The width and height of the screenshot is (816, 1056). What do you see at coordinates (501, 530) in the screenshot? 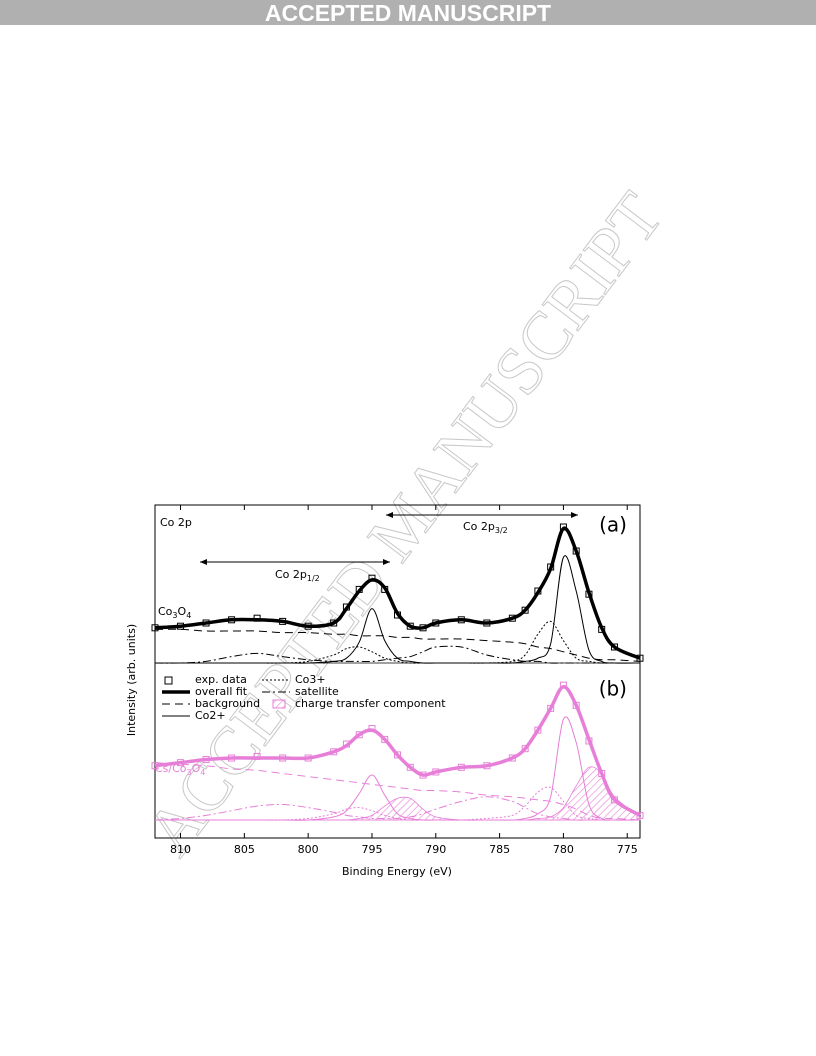
I see `annotation-part: 3/2` at bounding box center [501, 530].